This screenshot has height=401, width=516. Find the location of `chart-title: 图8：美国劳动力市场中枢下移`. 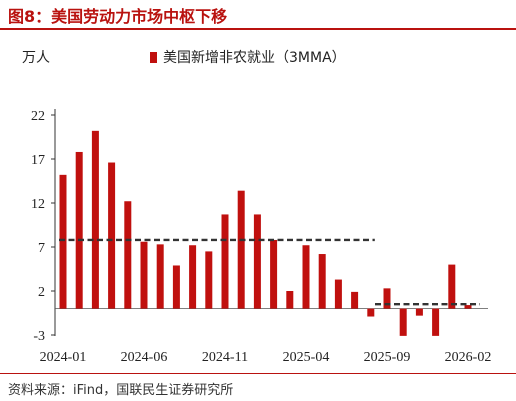

chart-title: 图8：美国劳动力市场中枢下移 is located at coordinates (118, 16).